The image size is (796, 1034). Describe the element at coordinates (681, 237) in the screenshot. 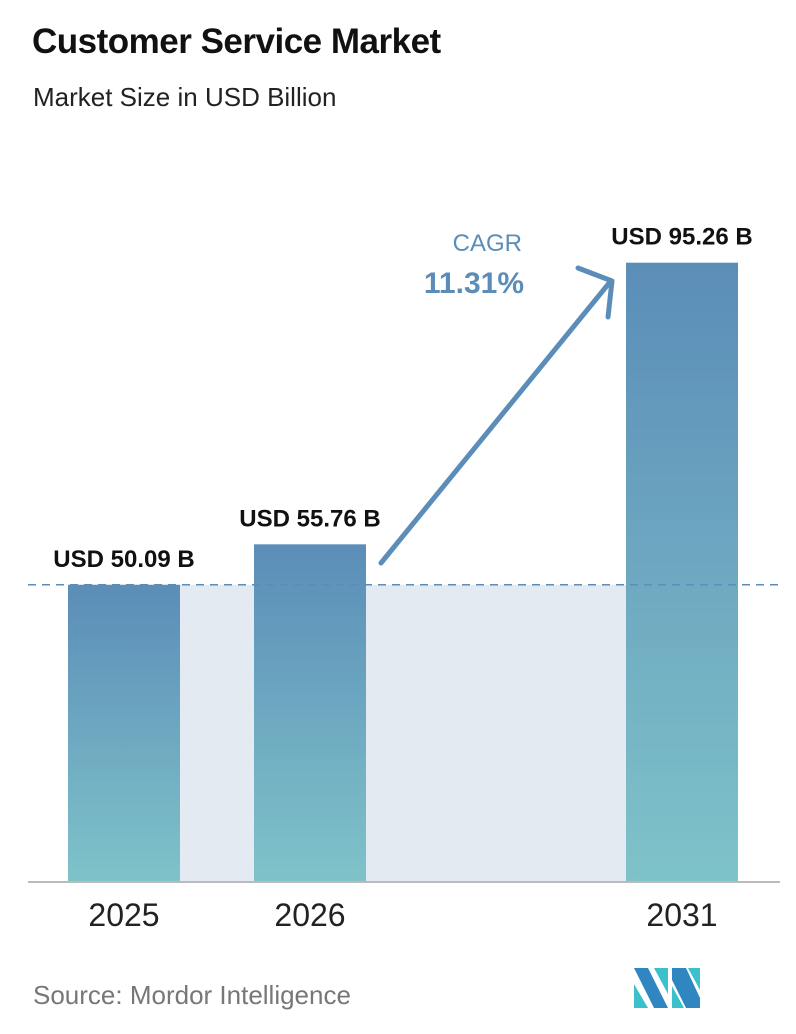

I see `data-label-2031: USD 95.26 B` at that location.